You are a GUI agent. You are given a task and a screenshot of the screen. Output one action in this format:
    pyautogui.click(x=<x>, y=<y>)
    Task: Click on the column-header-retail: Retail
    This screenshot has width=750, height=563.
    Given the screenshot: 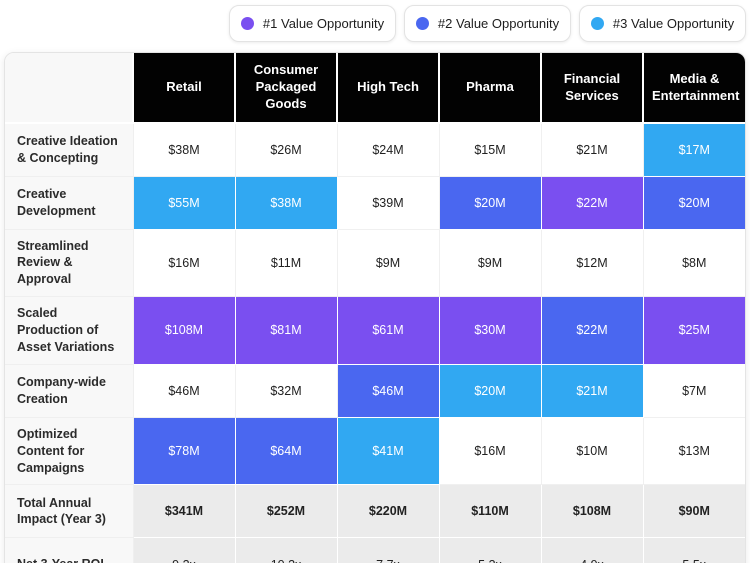 What is the action you would take?
    pyautogui.click(x=184, y=88)
    